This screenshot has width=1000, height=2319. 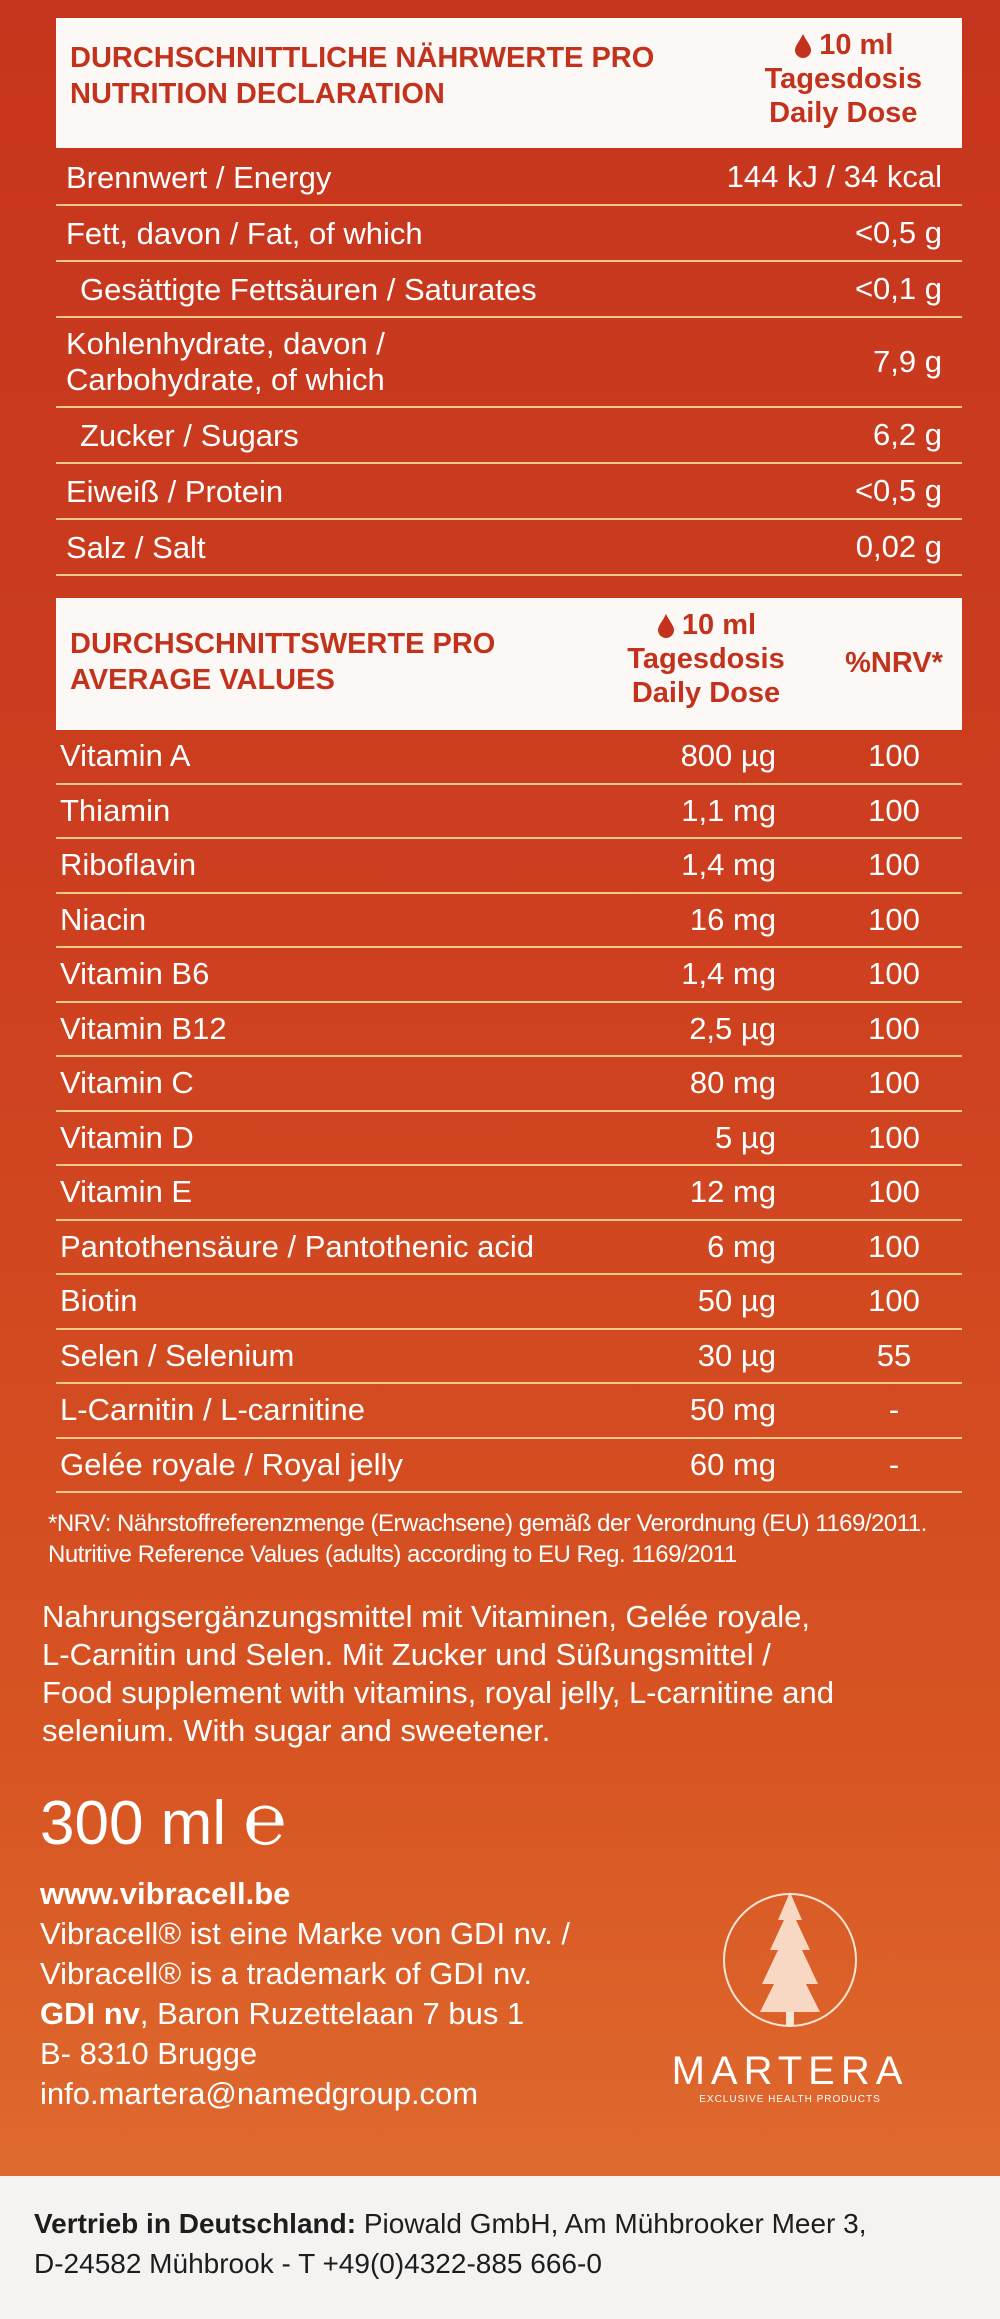 What do you see at coordinates (257, 94) in the screenshot?
I see `header-title: NUTRITION DECLARATION` at bounding box center [257, 94].